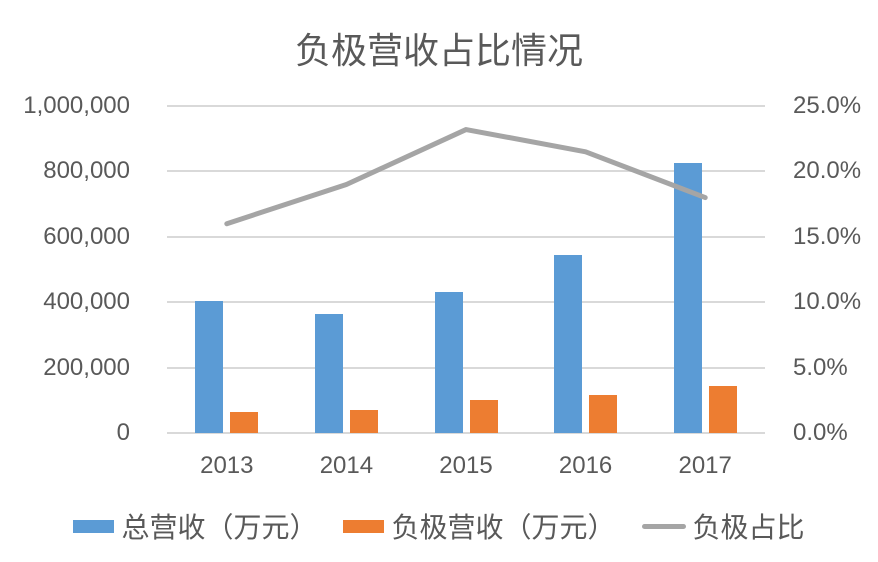 The image size is (878, 562). Describe the element at coordinates (820, 367) in the screenshot. I see `y-axis-right-tick-label: 5.0%` at that location.